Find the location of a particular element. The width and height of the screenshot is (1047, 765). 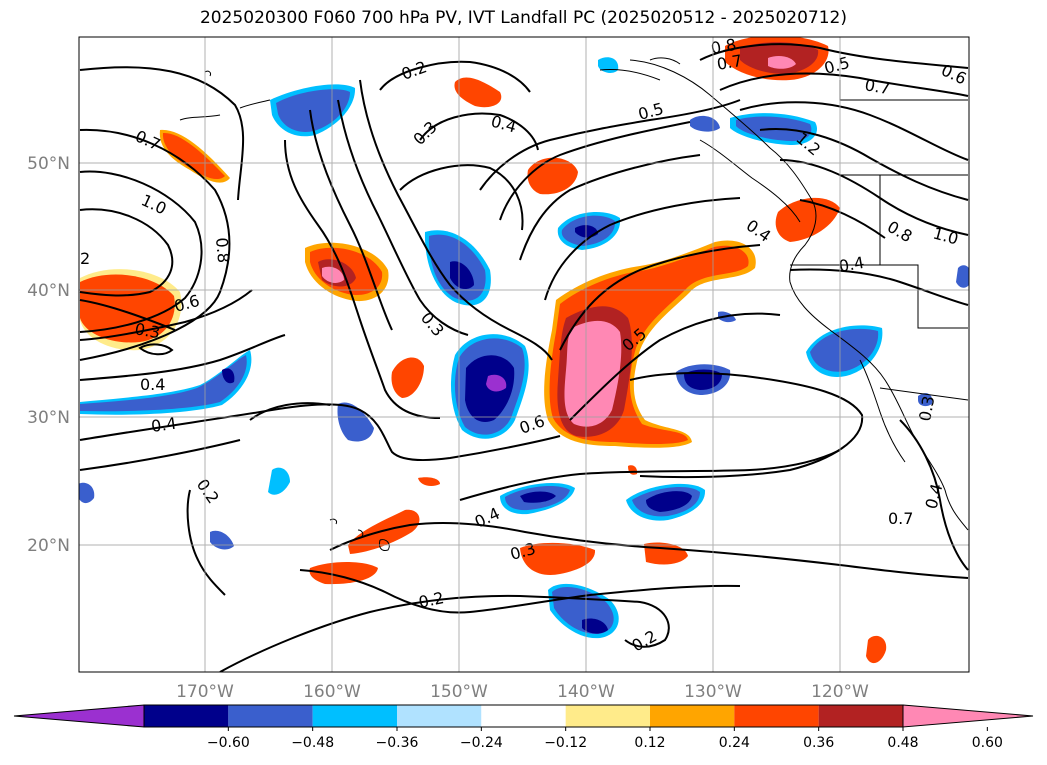

colorbar-tick-label: 0.12 is located at coordinates (649, 743).